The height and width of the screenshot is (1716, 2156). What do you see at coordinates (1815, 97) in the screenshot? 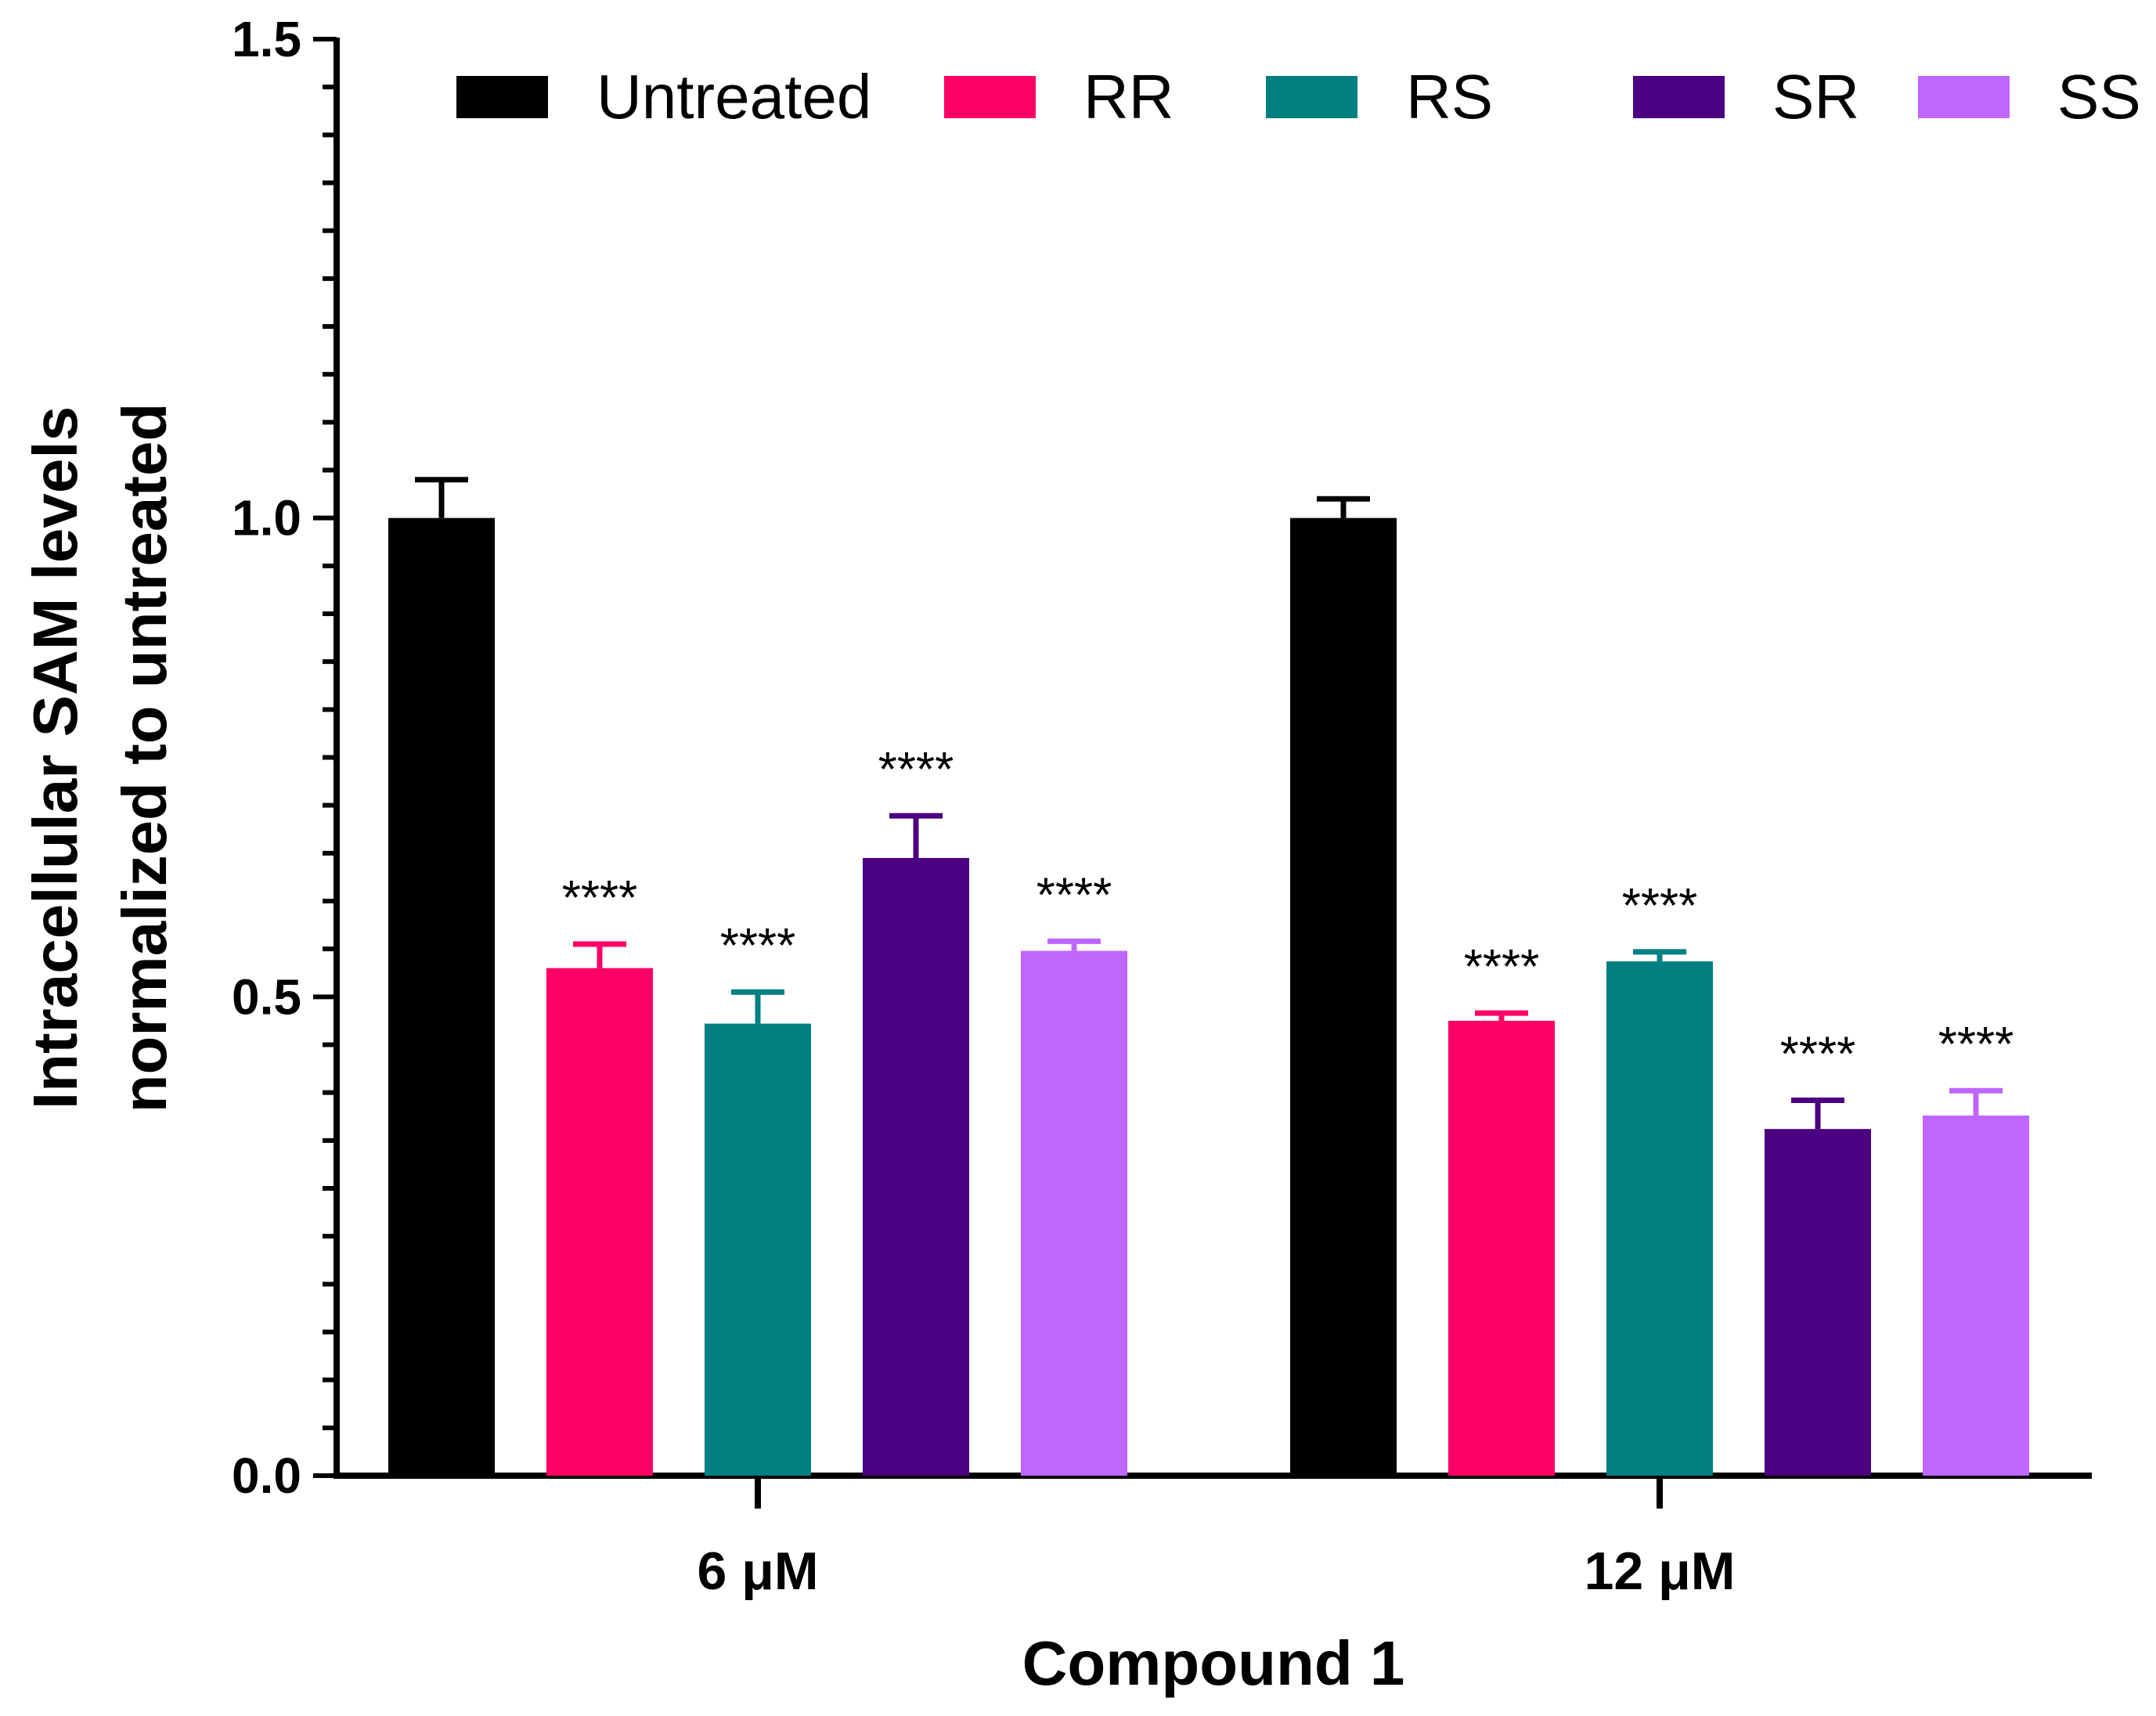
I see `legend-label: SR` at bounding box center [1815, 97].